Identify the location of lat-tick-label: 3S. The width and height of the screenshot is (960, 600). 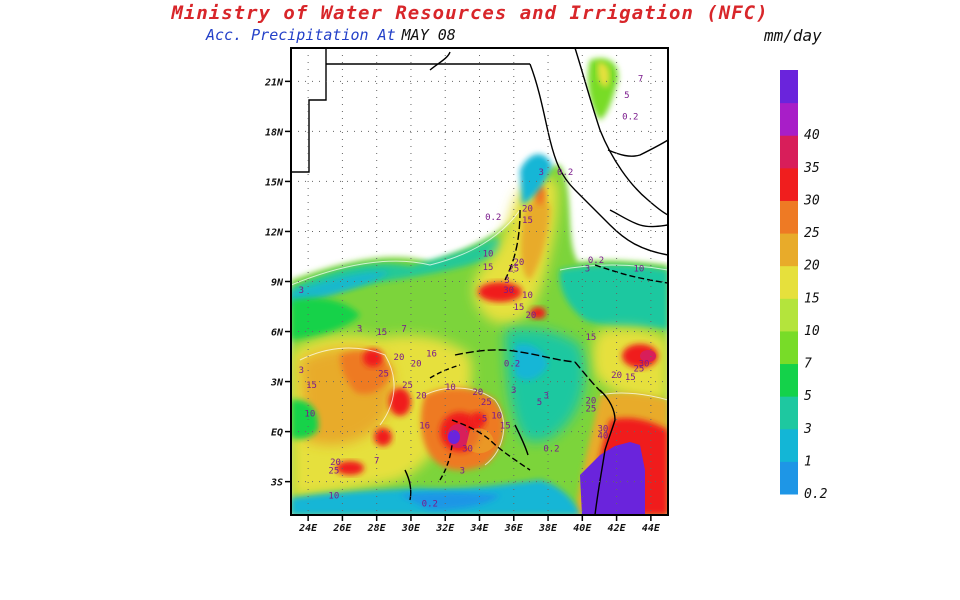
(276, 483).